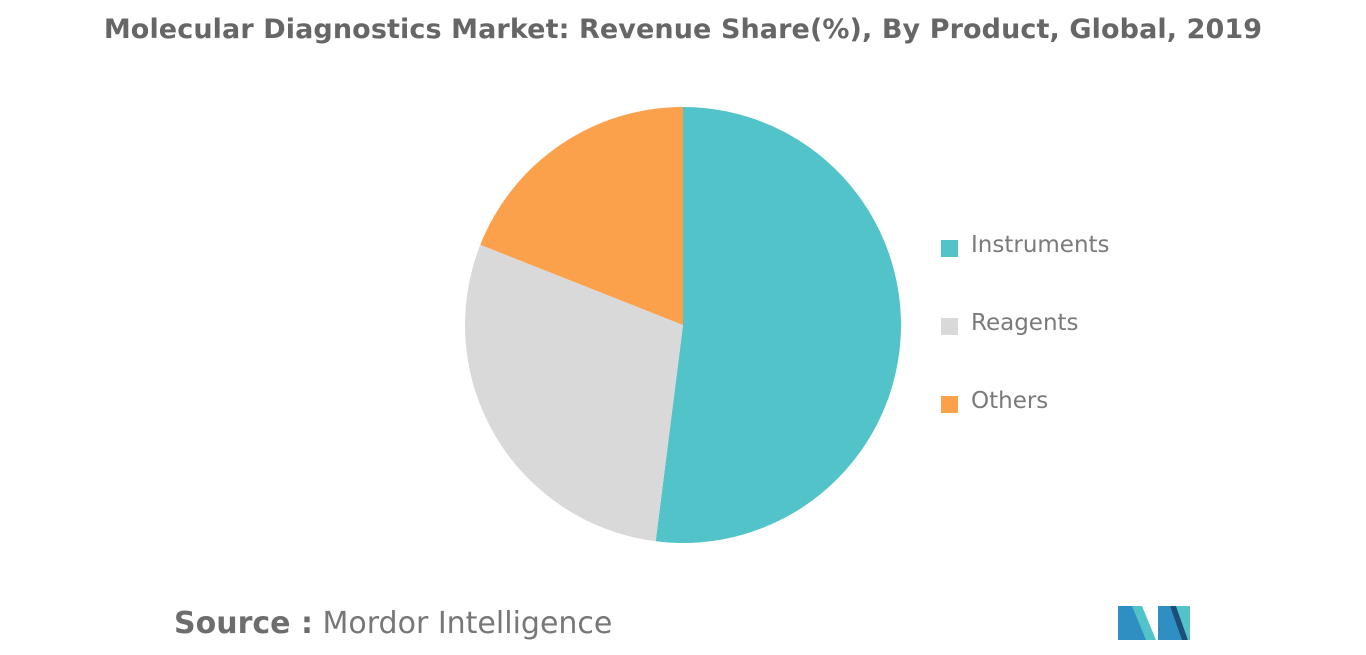 The image size is (1366, 655). I want to click on source-key: Source :, so click(243, 623).